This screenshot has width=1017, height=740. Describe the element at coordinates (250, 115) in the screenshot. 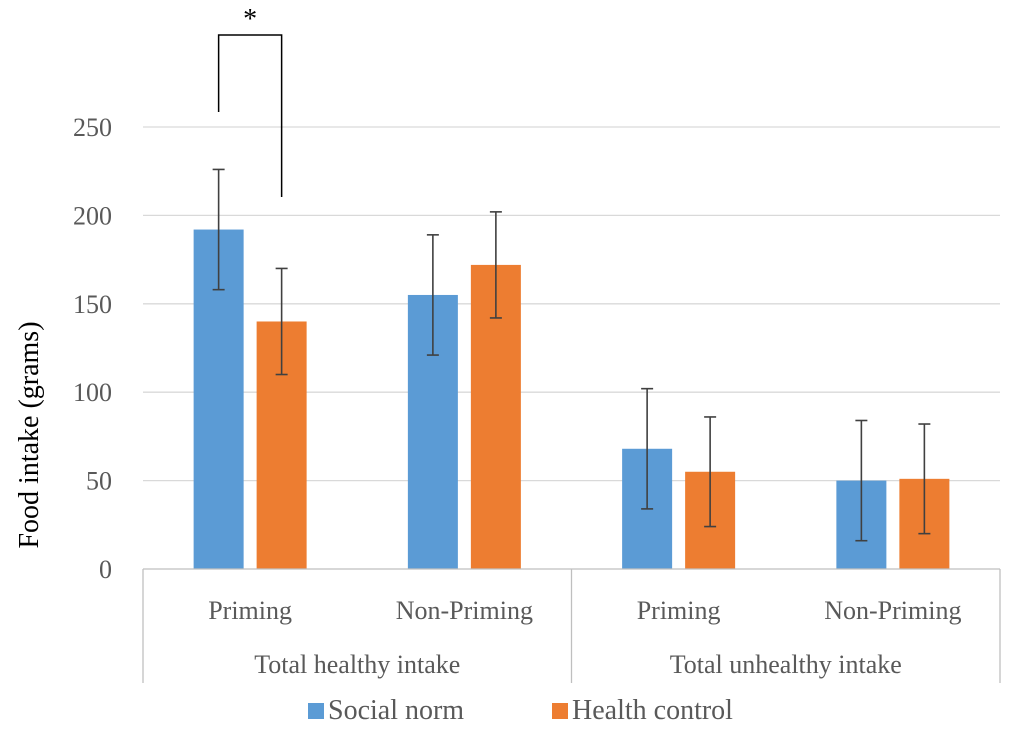

I see `significance-bracket` at that location.